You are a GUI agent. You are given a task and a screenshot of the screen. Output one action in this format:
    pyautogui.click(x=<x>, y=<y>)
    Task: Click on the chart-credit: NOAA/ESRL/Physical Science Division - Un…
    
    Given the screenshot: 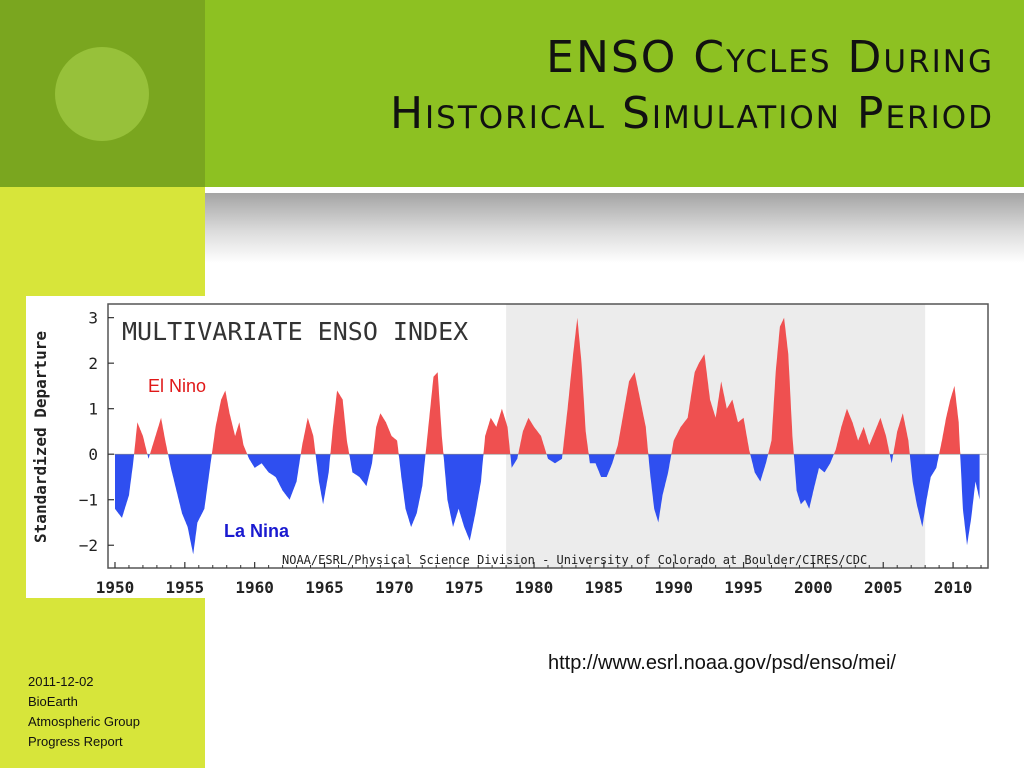 What is the action you would take?
    pyautogui.click(x=574, y=560)
    